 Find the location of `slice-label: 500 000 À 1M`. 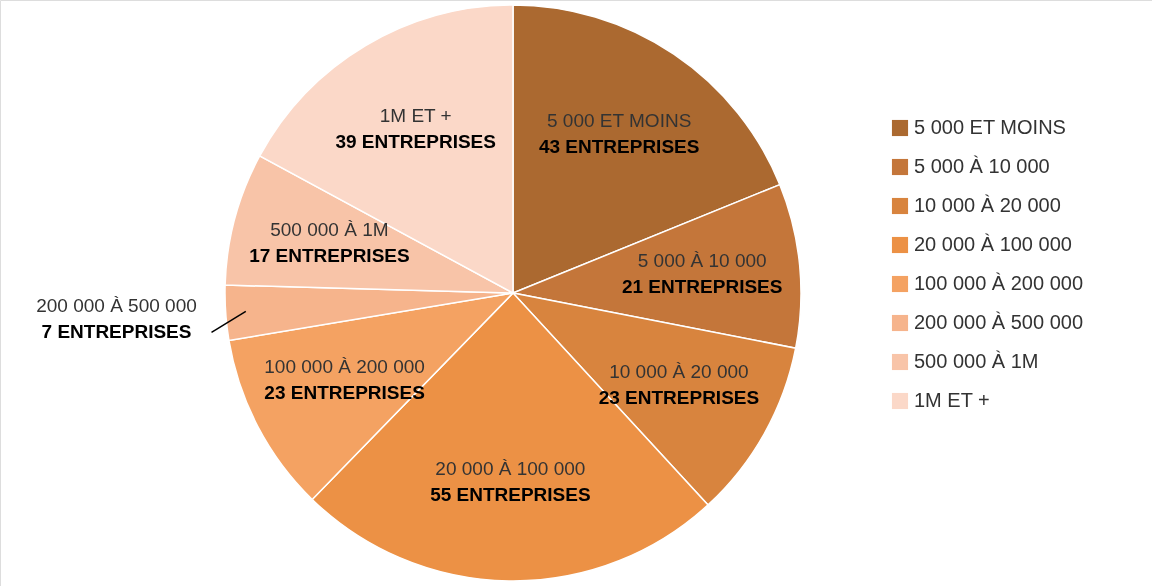

slice-label: 500 000 À 1M is located at coordinates (329, 229).